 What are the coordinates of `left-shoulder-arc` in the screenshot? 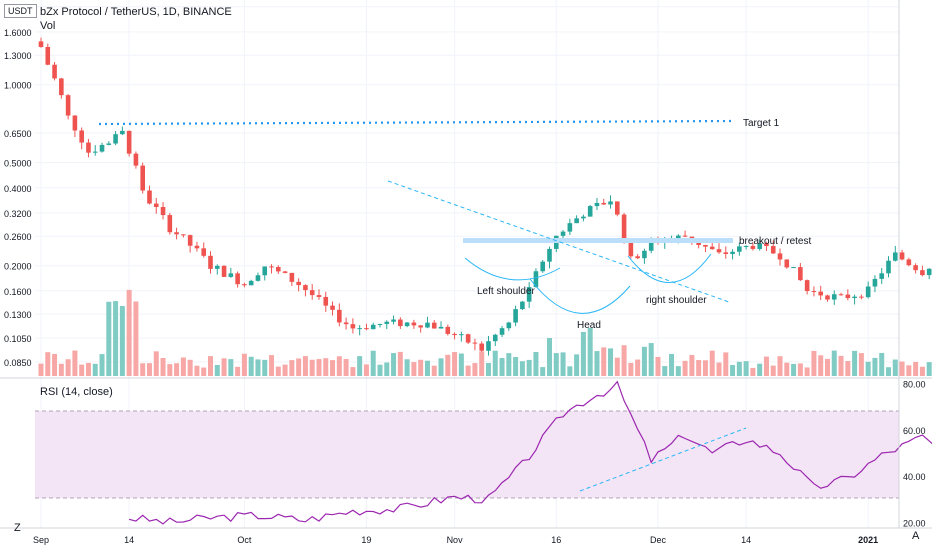 It's located at (512, 269).